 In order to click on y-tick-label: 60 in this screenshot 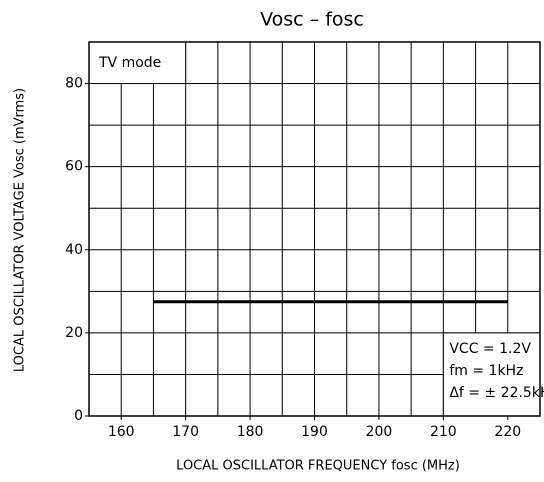, I will do `click(74, 167)`.